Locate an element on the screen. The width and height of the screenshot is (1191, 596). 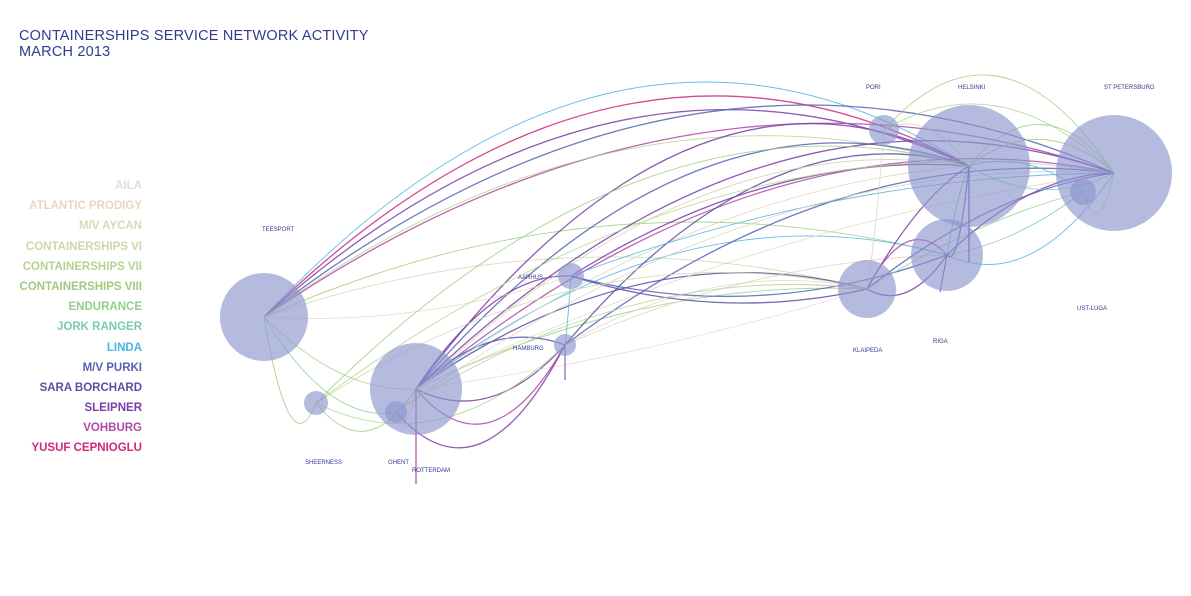
node-helsinki is located at coordinates (969, 166).